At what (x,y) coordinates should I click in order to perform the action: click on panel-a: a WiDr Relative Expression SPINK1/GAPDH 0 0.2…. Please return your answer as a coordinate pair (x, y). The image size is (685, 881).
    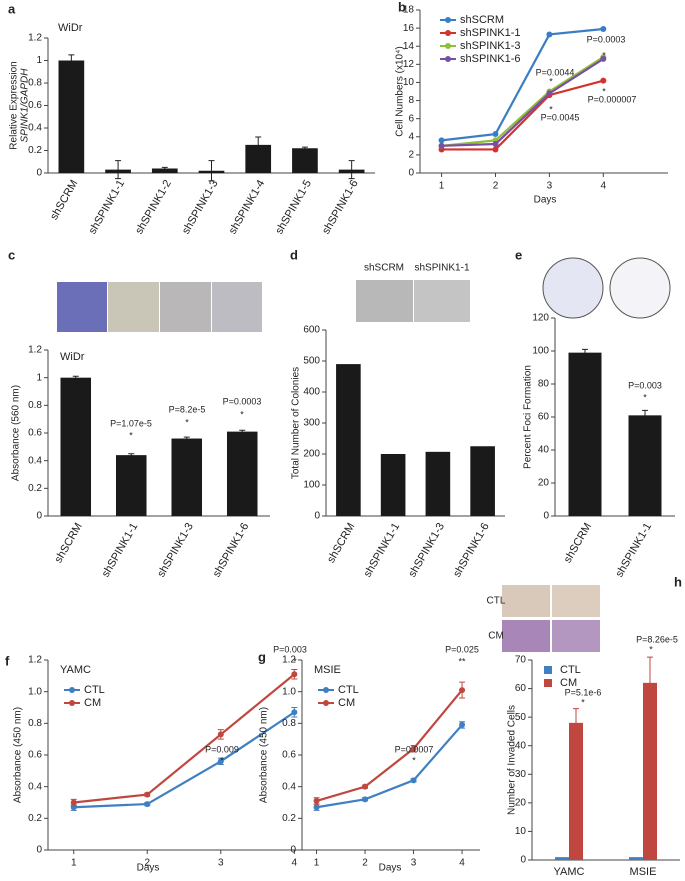
    Looking at the image, I should click on (191, 118).